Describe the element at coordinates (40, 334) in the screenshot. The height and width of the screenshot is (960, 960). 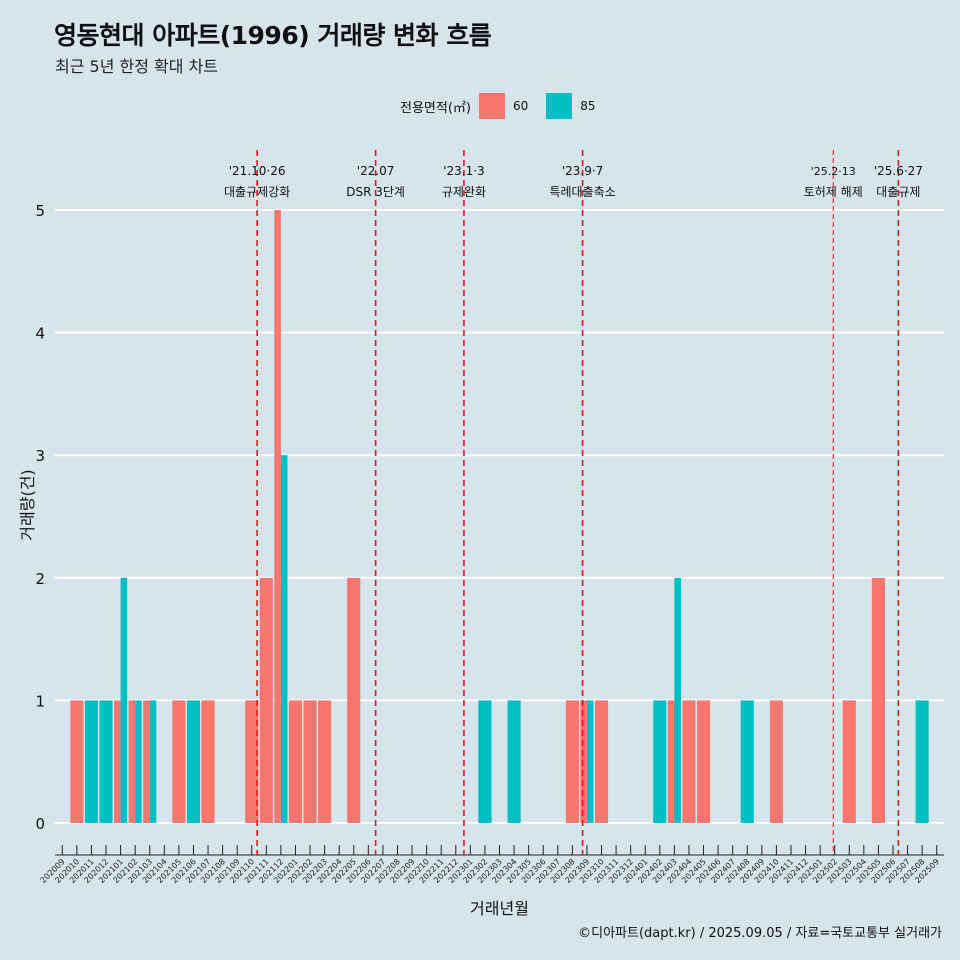
I see `y-tick-label: 4` at that location.